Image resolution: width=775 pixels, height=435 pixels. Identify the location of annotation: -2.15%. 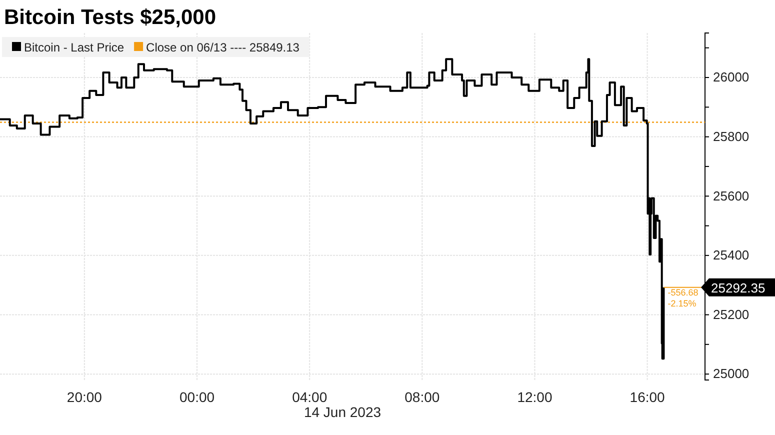
(682, 303).